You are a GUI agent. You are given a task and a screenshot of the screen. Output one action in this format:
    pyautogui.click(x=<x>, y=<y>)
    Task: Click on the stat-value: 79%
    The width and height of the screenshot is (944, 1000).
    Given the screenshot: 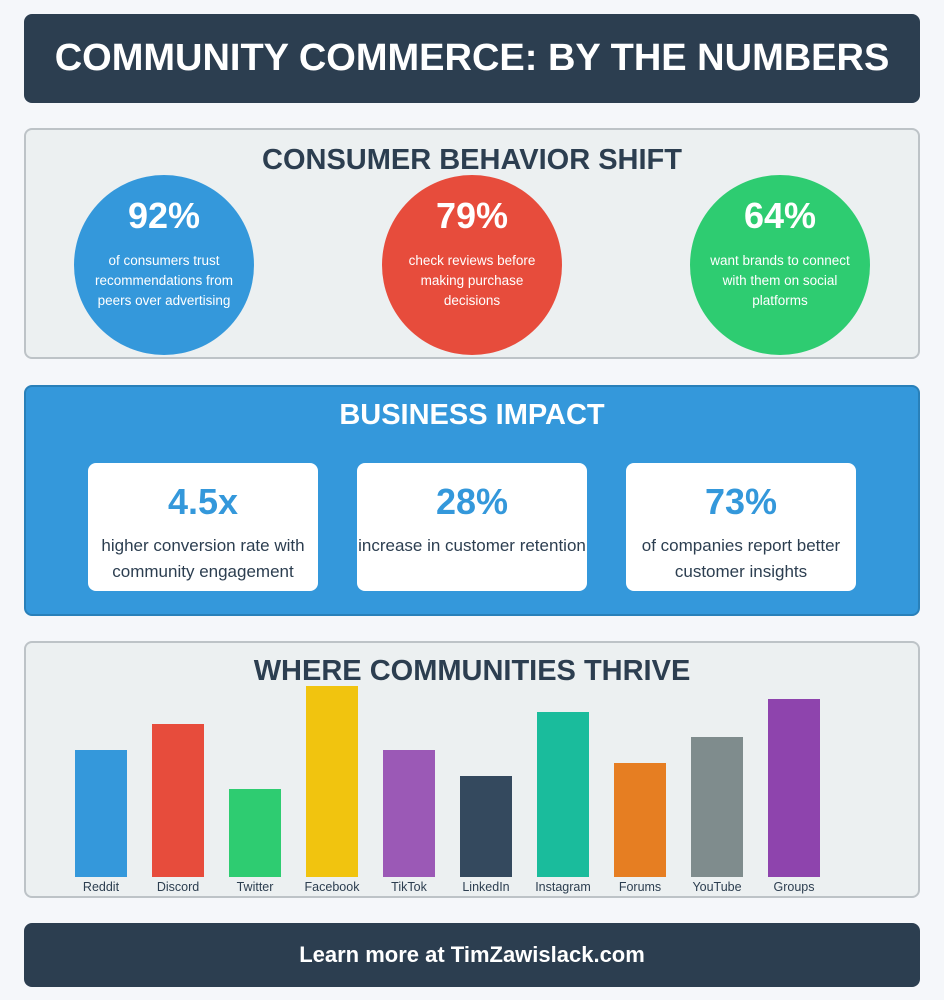 What is the action you would take?
    pyautogui.click(x=472, y=215)
    